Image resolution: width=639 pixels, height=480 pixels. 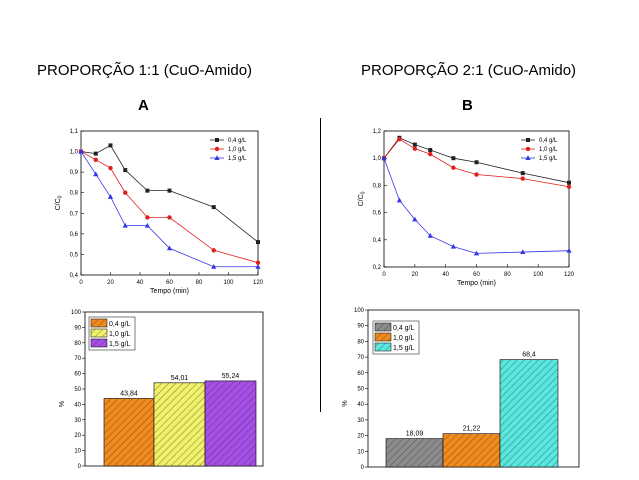 I want to click on B-bar-y-tick-label: 80, so click(x=360, y=342).